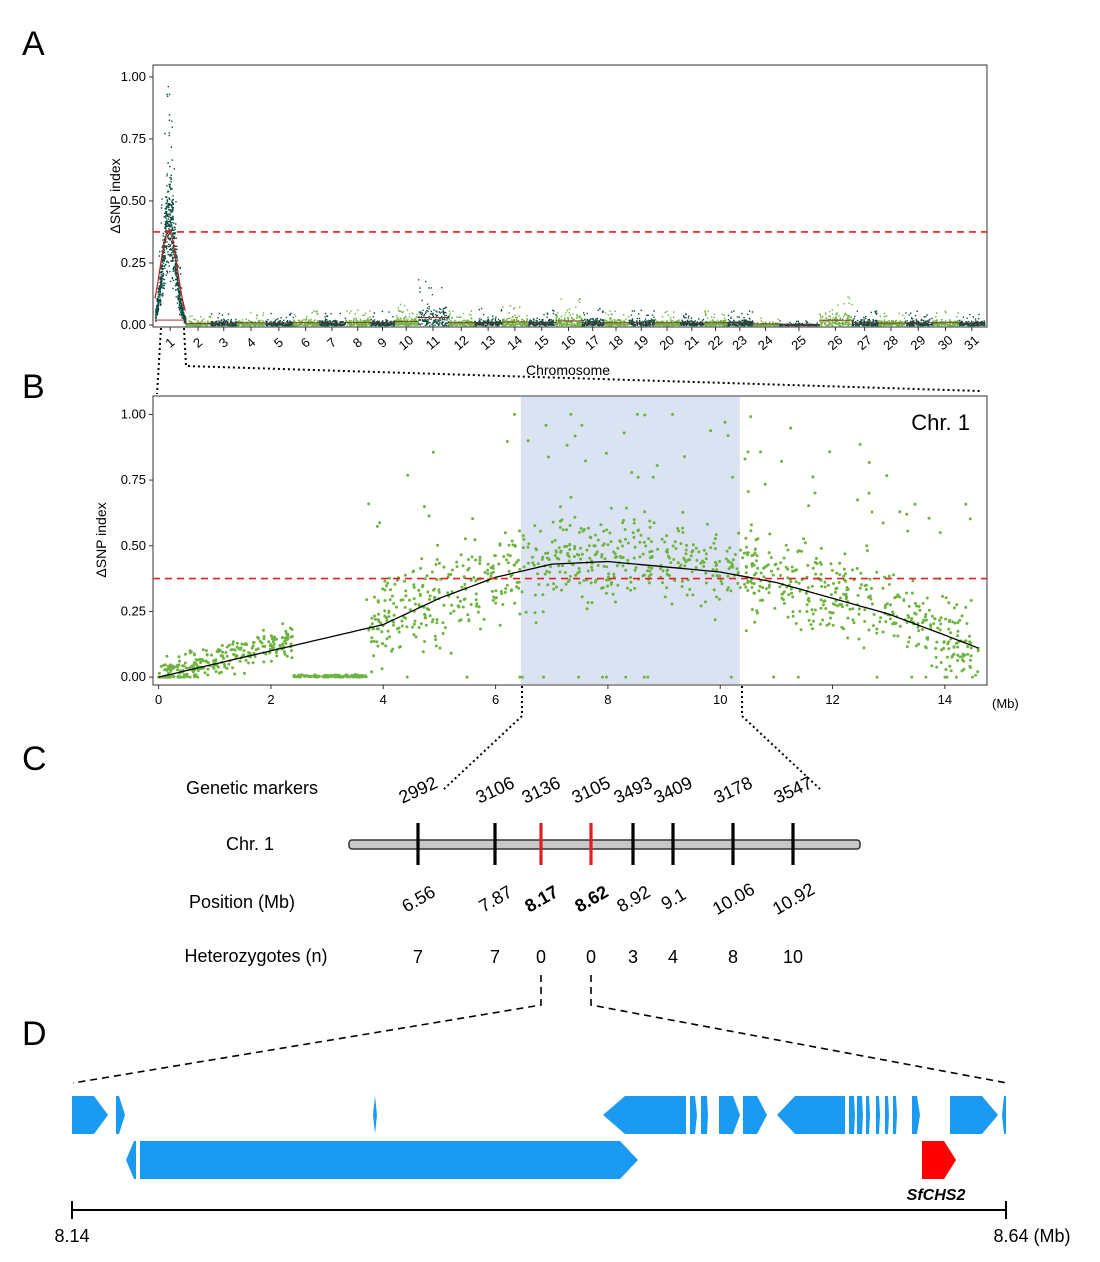 The image size is (1100, 1262). What do you see at coordinates (568, 619) in the screenshot?
I see `panel-b-fit-curve` at bounding box center [568, 619].